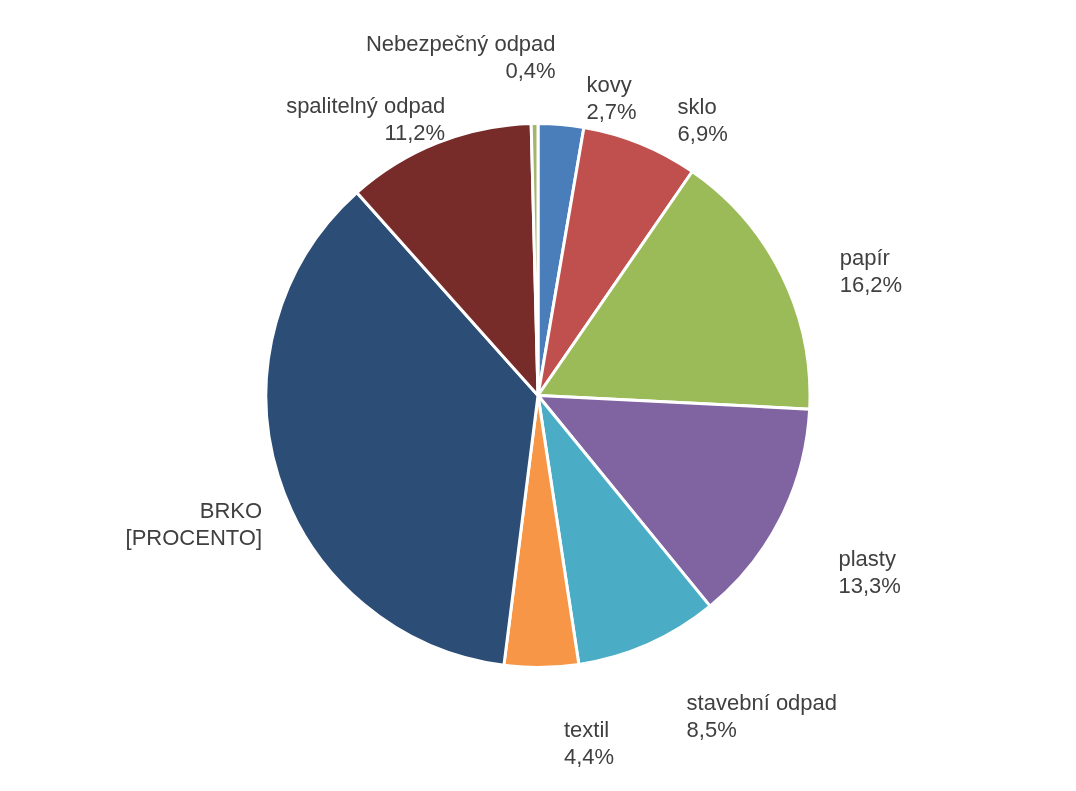  Describe the element at coordinates (869, 585) in the screenshot. I see `data-label: 13,3%` at that location.